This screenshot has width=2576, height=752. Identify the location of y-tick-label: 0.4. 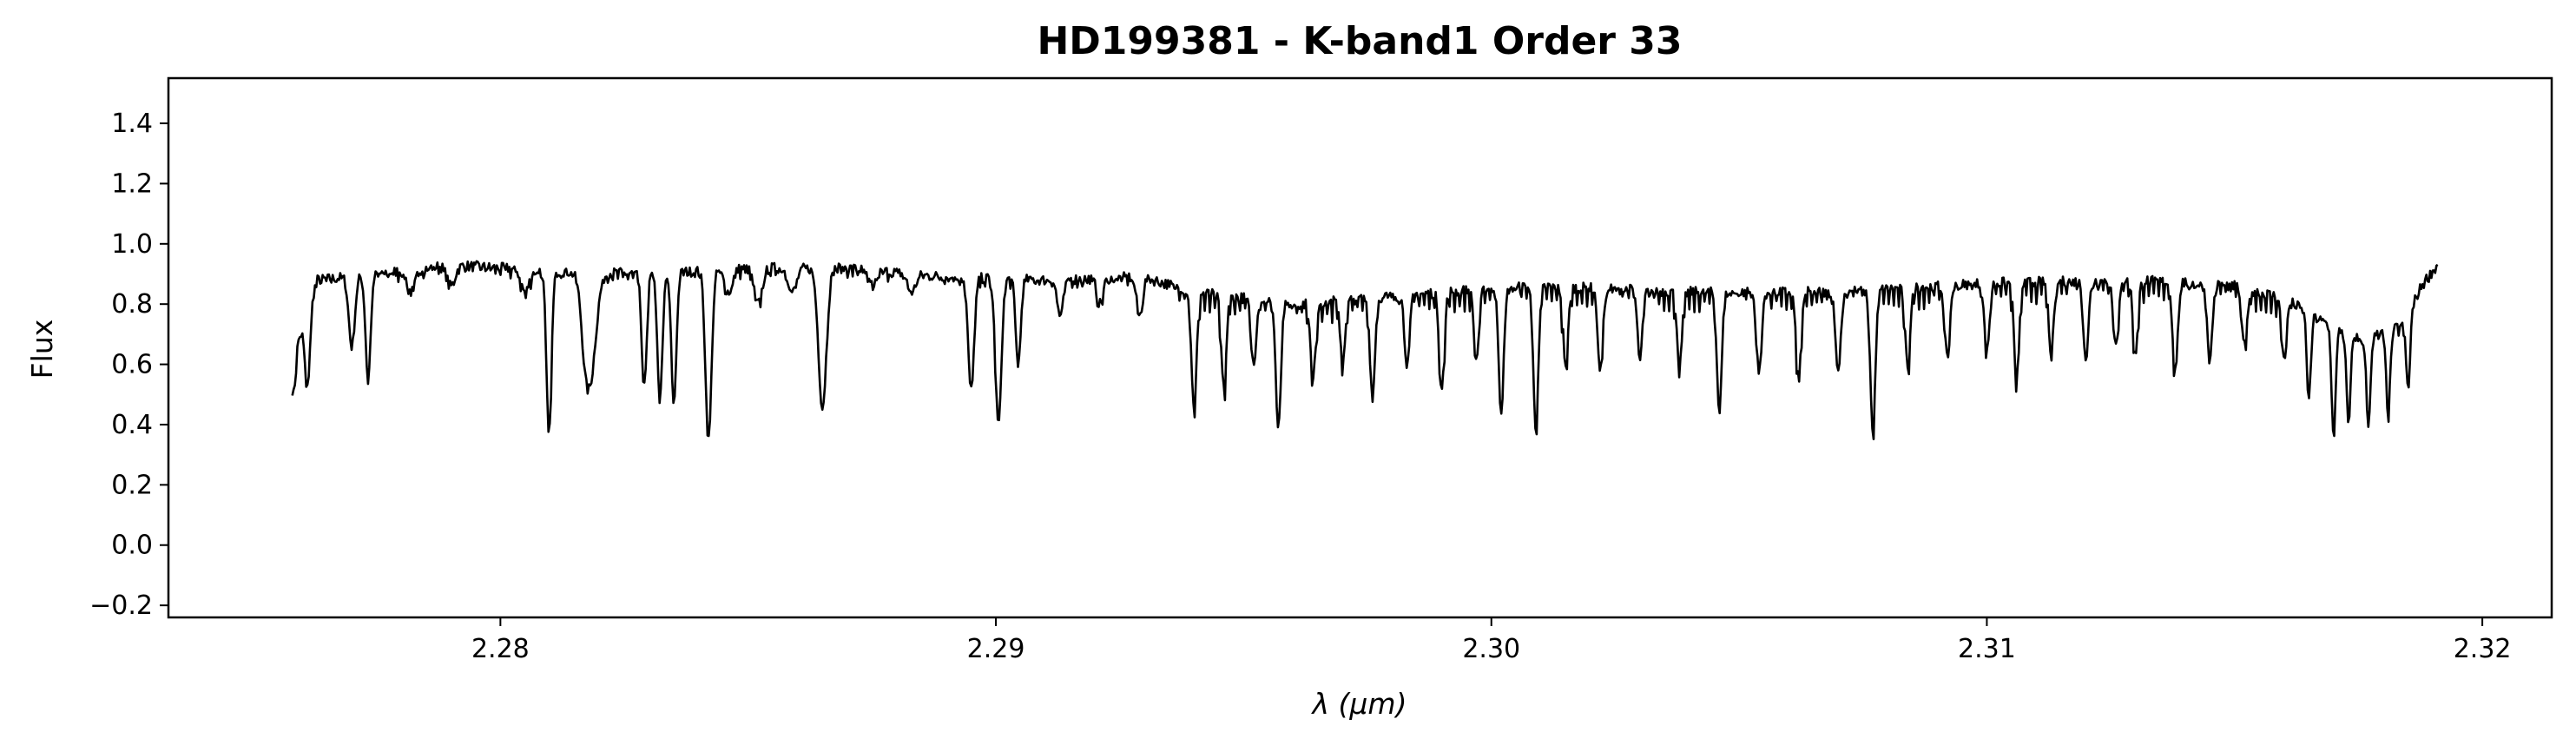
(132, 425).